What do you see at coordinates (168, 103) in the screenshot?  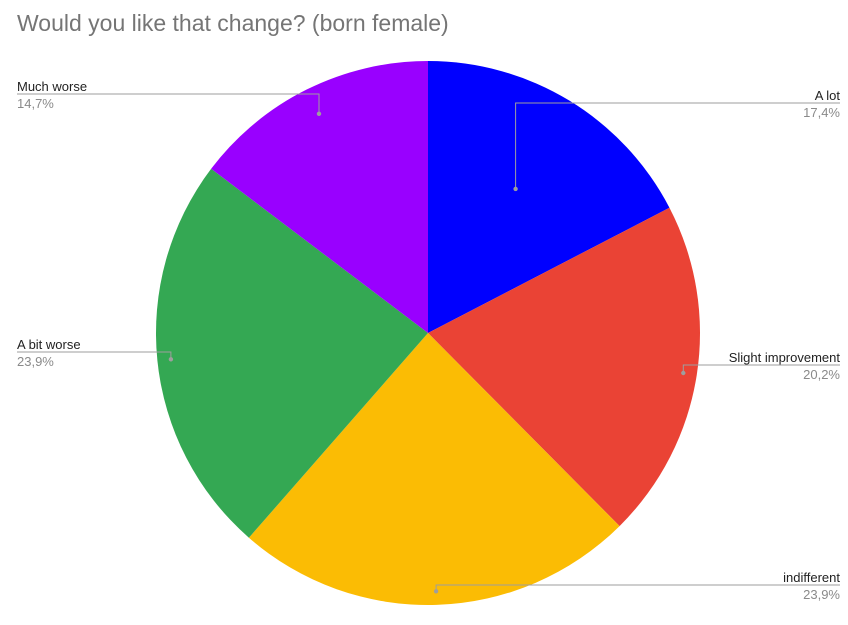 I see `leader-line-much-worse` at bounding box center [168, 103].